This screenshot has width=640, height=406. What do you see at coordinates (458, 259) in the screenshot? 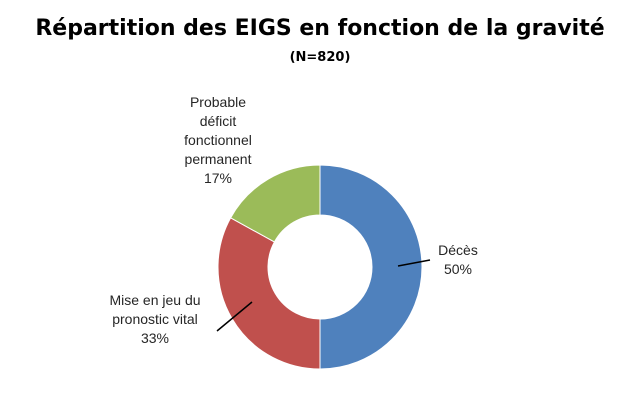
I see `data-label-deces: Décès 50%` at bounding box center [458, 259].